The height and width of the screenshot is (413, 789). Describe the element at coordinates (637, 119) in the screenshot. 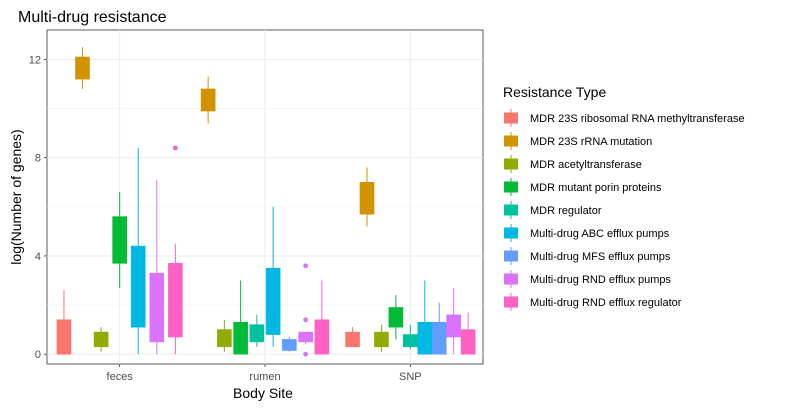

I see `legend-item-label: MDR 23S ribosomal RNA methyltransferase` at that location.